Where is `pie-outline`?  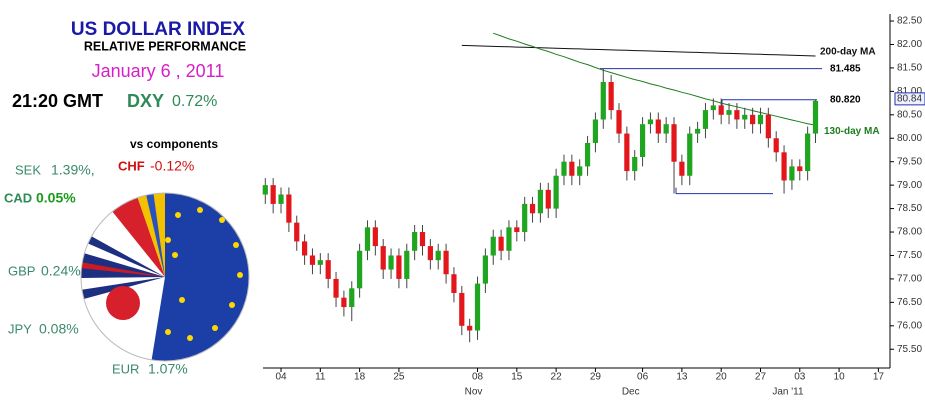
pie-outline is located at coordinates (165, 277).